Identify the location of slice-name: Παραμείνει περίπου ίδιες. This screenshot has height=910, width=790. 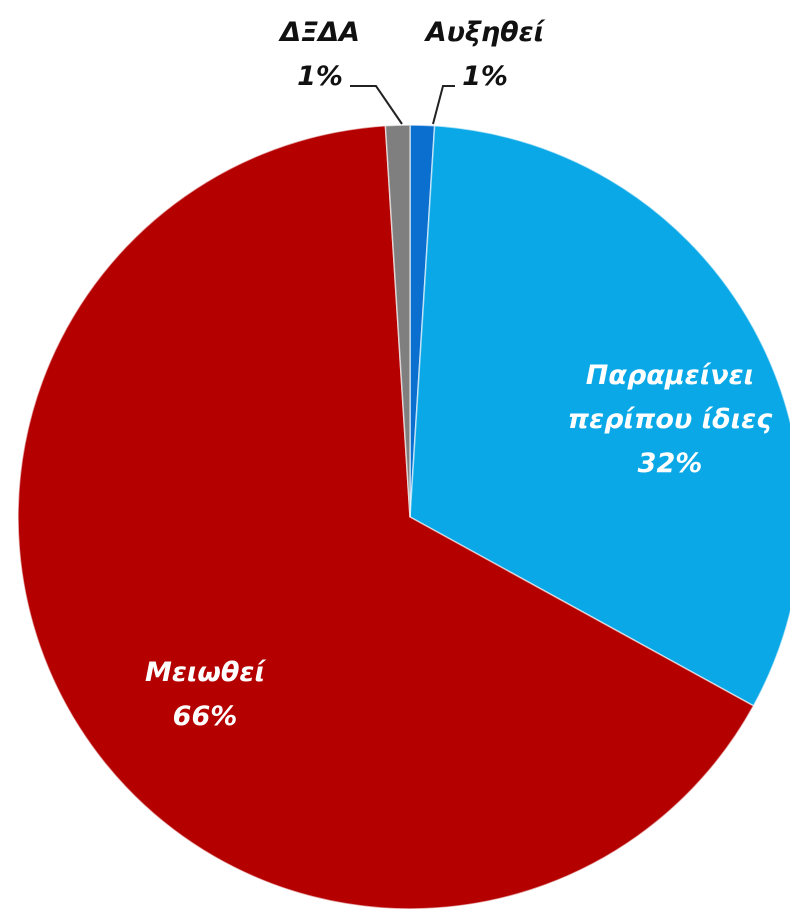
(670, 397).